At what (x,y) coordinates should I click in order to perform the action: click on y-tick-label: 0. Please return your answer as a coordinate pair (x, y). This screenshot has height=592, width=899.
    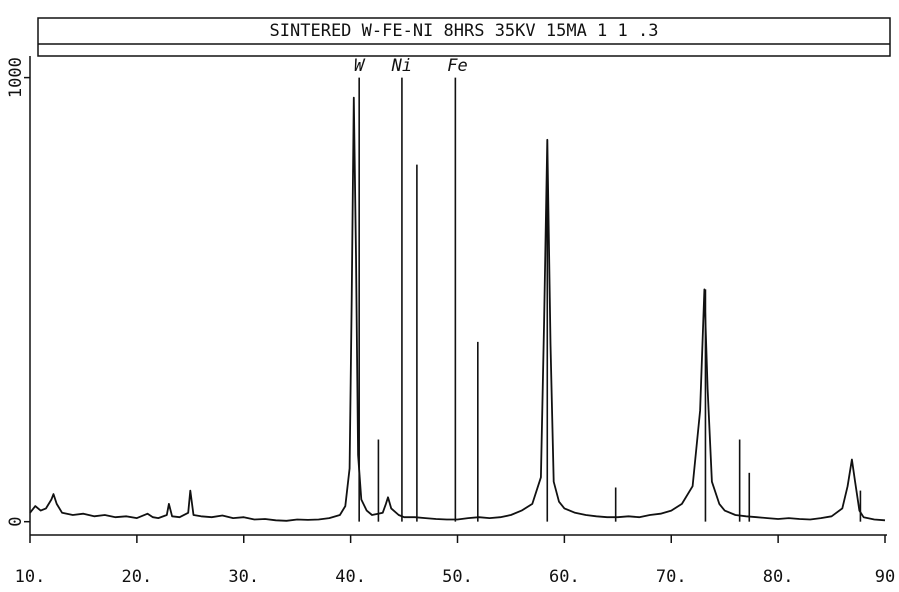
    Looking at the image, I should click on (16, 522).